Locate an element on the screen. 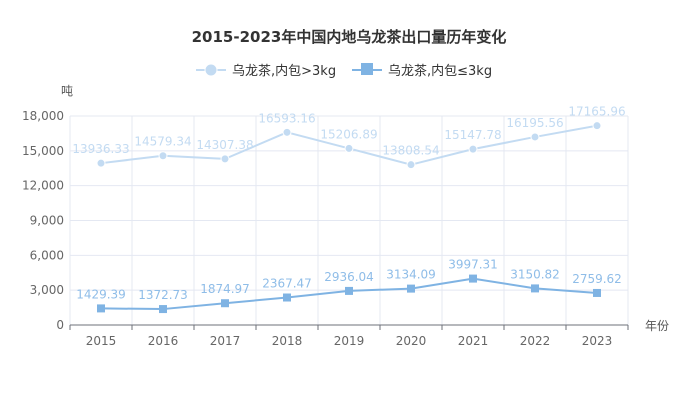  x-tick-label: 2023 is located at coordinates (597, 341).